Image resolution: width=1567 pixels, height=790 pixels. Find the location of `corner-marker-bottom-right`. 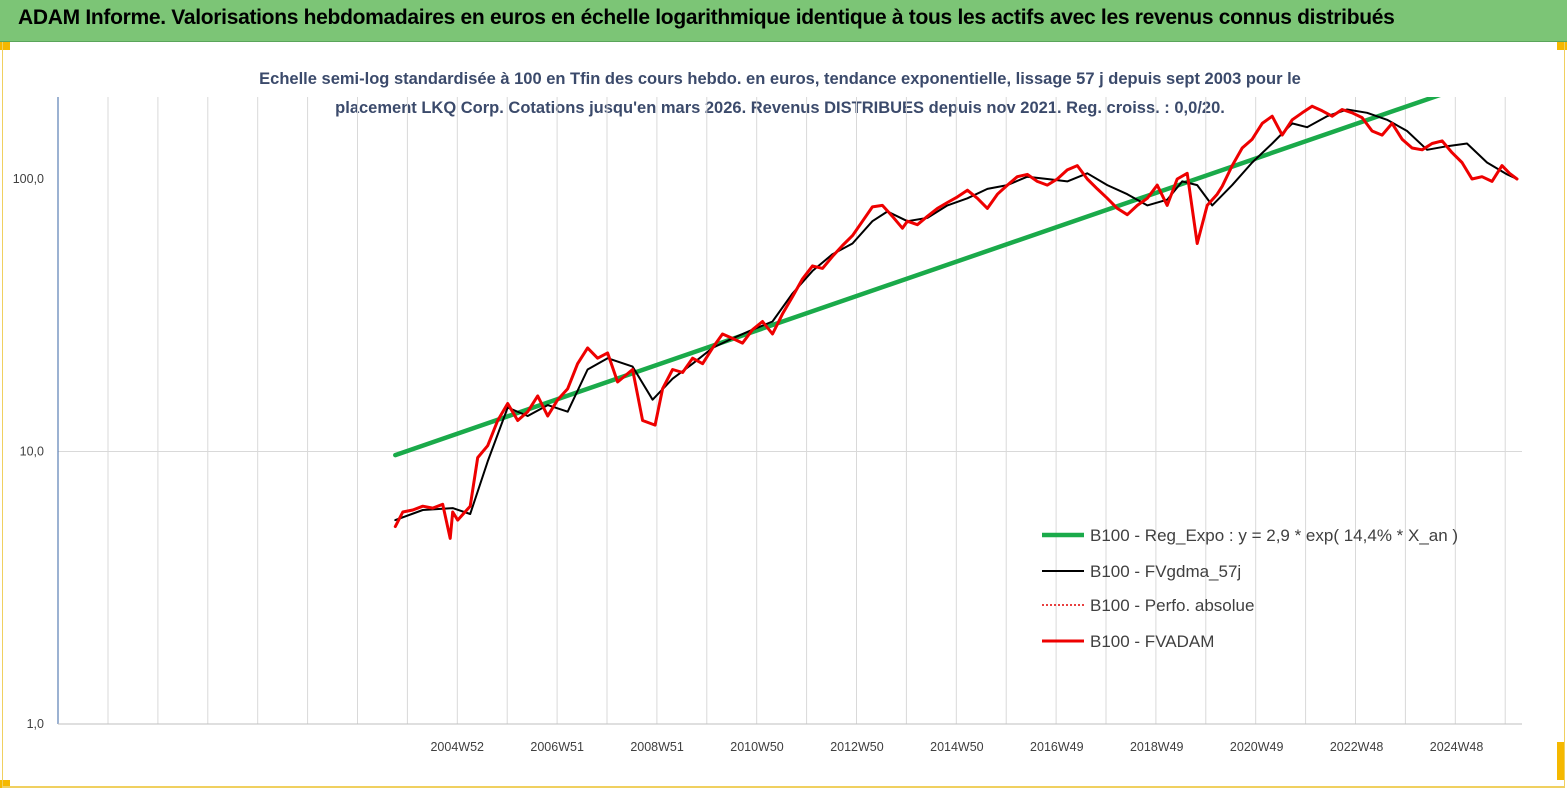

corner-marker-bottom-right is located at coordinates (1561, 761).